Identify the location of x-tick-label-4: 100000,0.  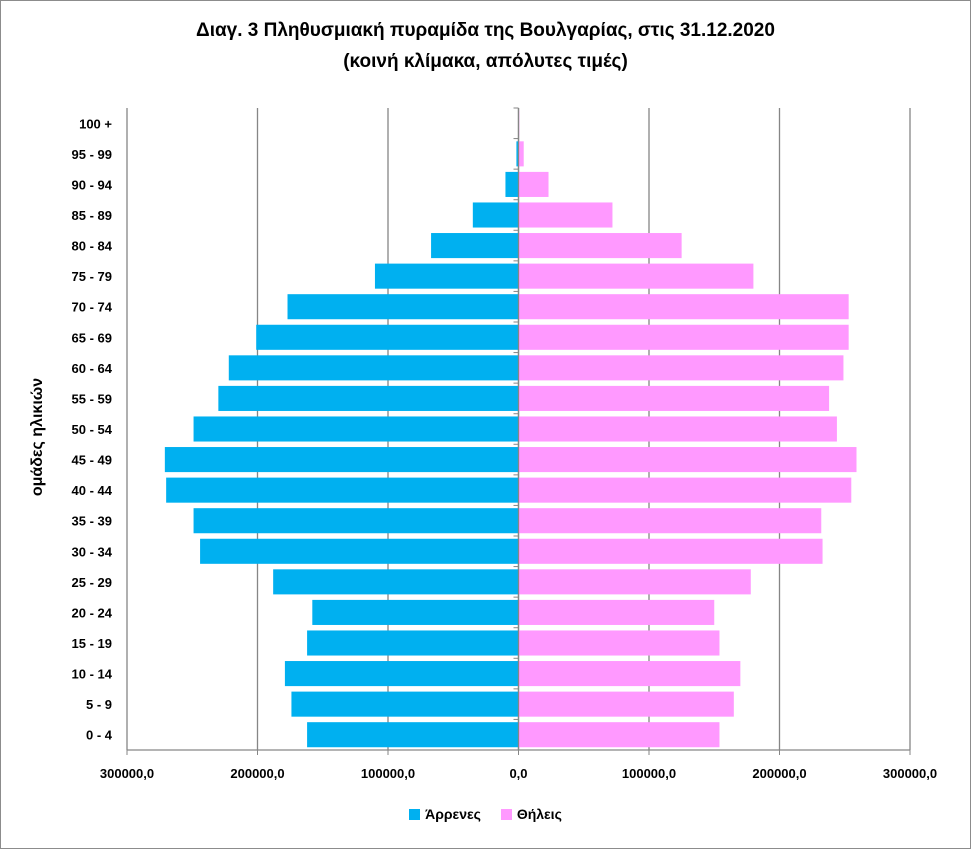
(649, 773).